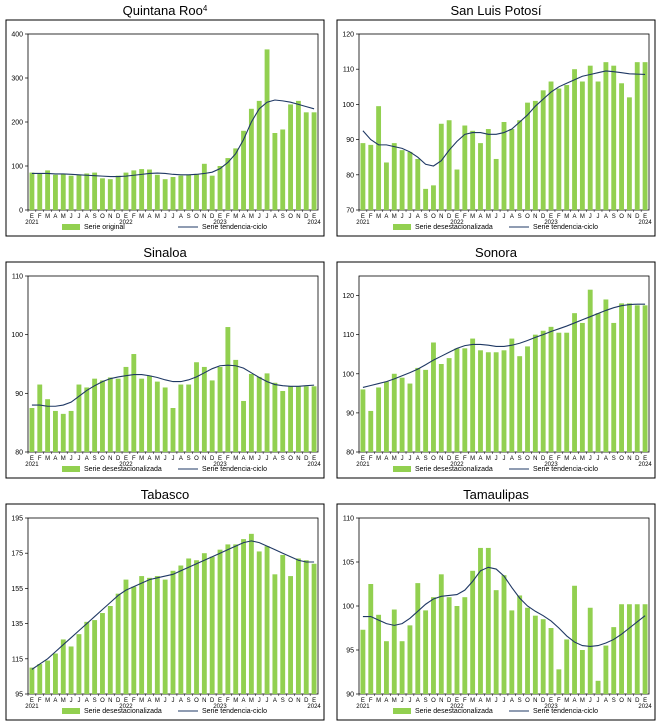 Image resolution: width=661 pixels, height=726 pixels. What do you see at coordinates (637, 459) in the screenshot?
I see `x-tick-label: D` at bounding box center [637, 459].